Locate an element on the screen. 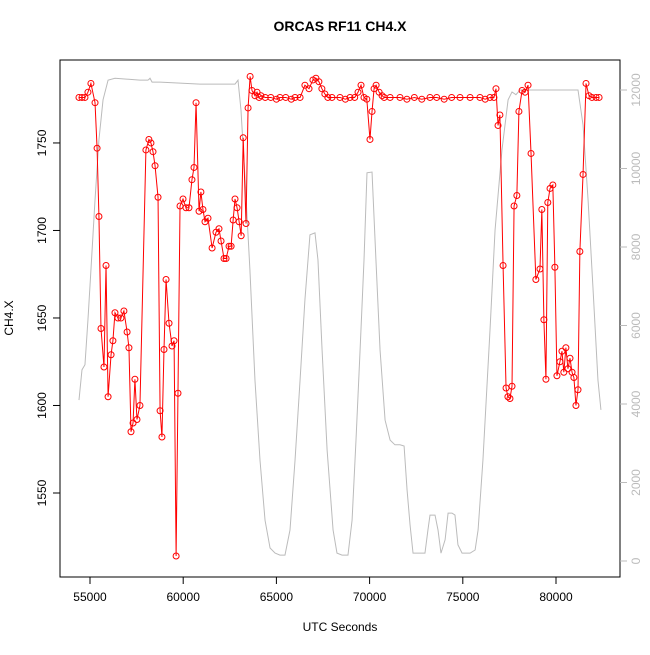 Image resolution: width=650 pixels, height=655 pixels. y2-tick-label: 8000 is located at coordinates (636, 246).